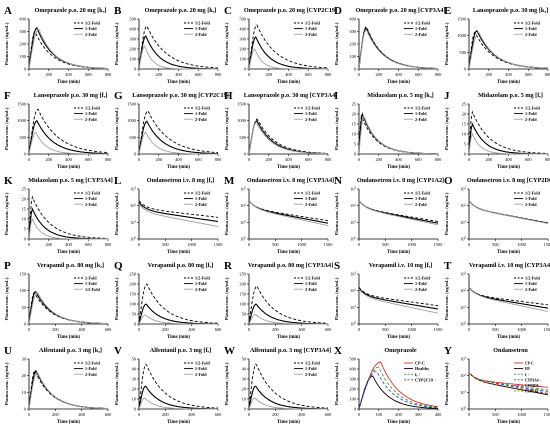 This screenshot has width=550, height=442. I want to click on y-tick-label: 30, so click(24, 359).